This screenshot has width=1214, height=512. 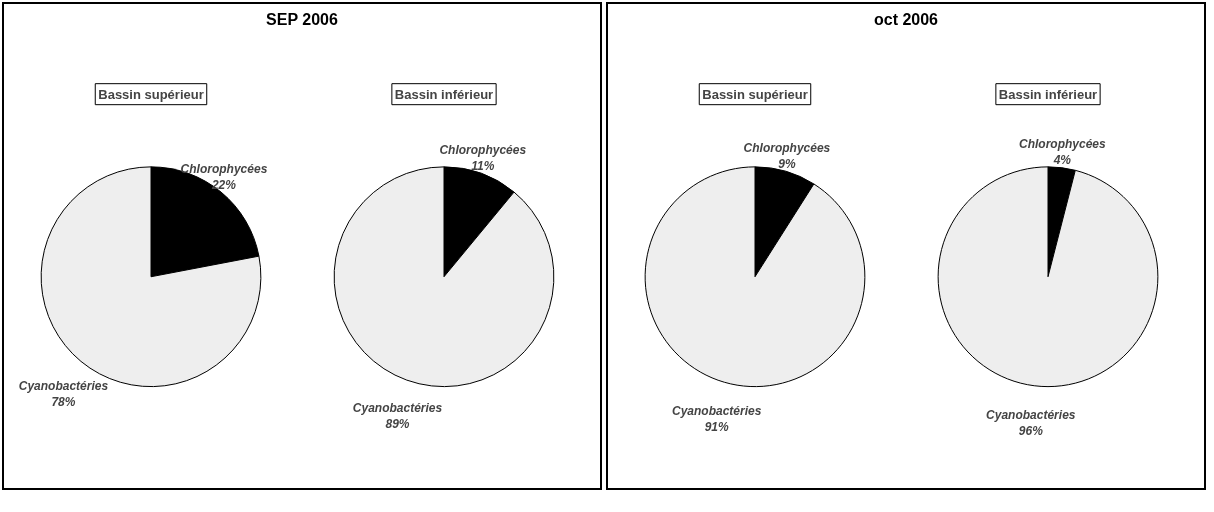 I want to click on data-label: 78%, so click(x=63, y=401).